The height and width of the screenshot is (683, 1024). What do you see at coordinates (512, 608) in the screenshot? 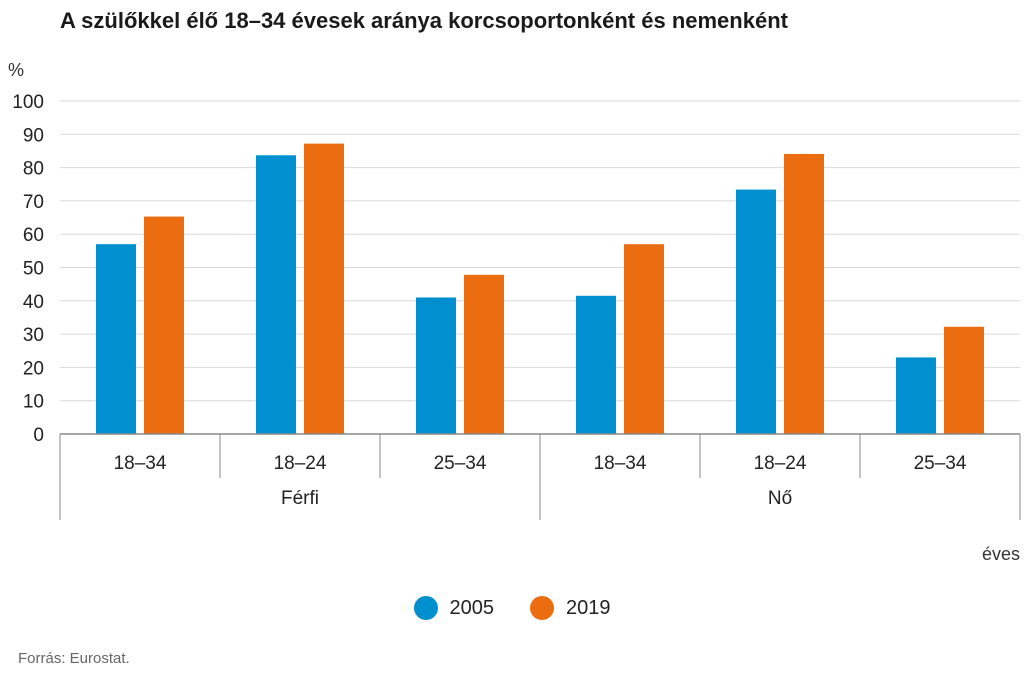
I see `legend: 2005 2019` at bounding box center [512, 608].